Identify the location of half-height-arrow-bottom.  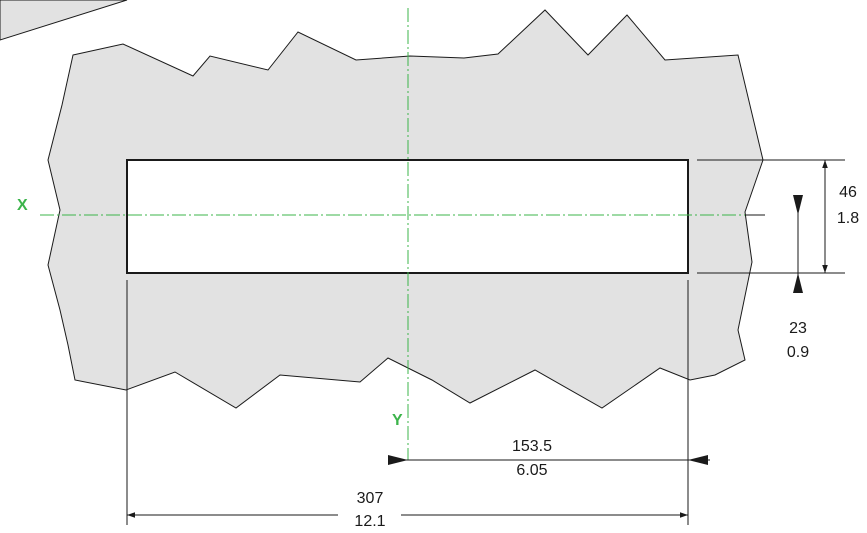
(798, 283).